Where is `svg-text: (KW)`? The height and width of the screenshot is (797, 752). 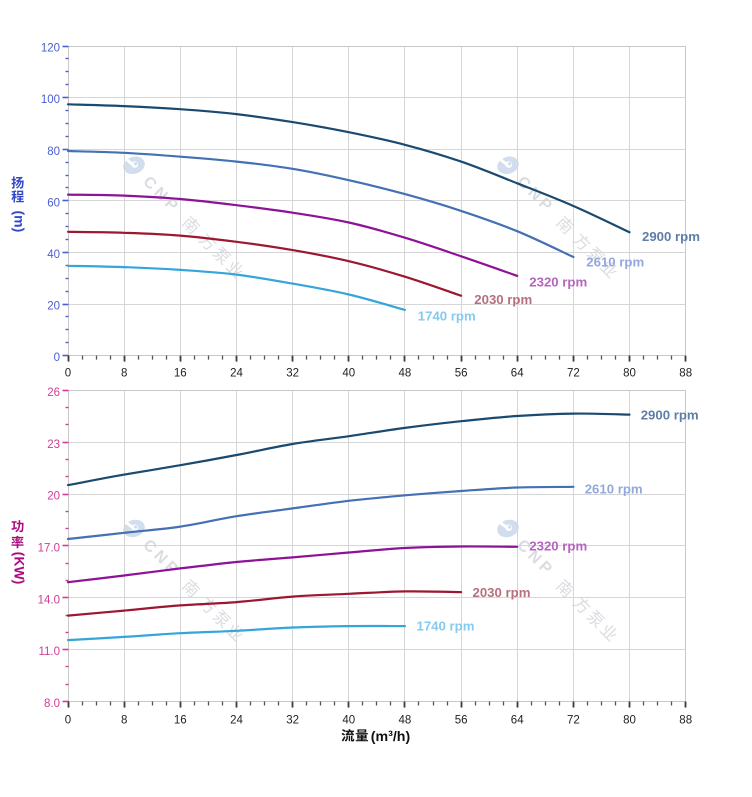 svg-text: (KW) is located at coordinates (19, 568).